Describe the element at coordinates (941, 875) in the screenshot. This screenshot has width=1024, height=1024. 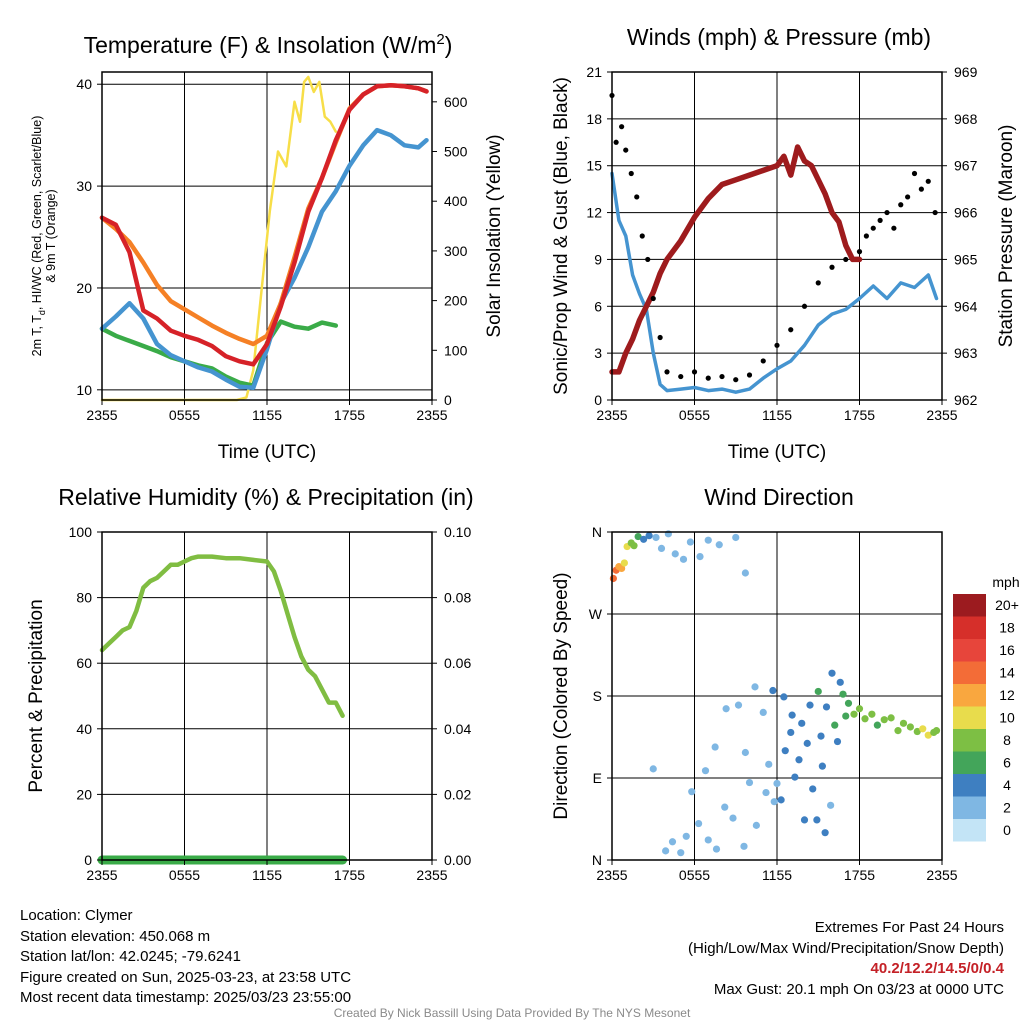
I see `wdir-xtick-label: 2355` at that location.